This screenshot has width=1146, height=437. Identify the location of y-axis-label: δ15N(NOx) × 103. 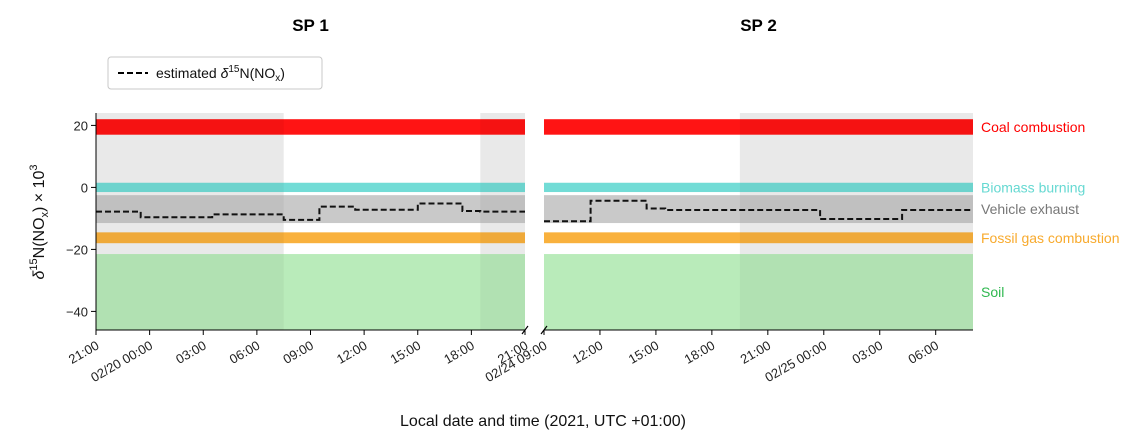
(39, 221).